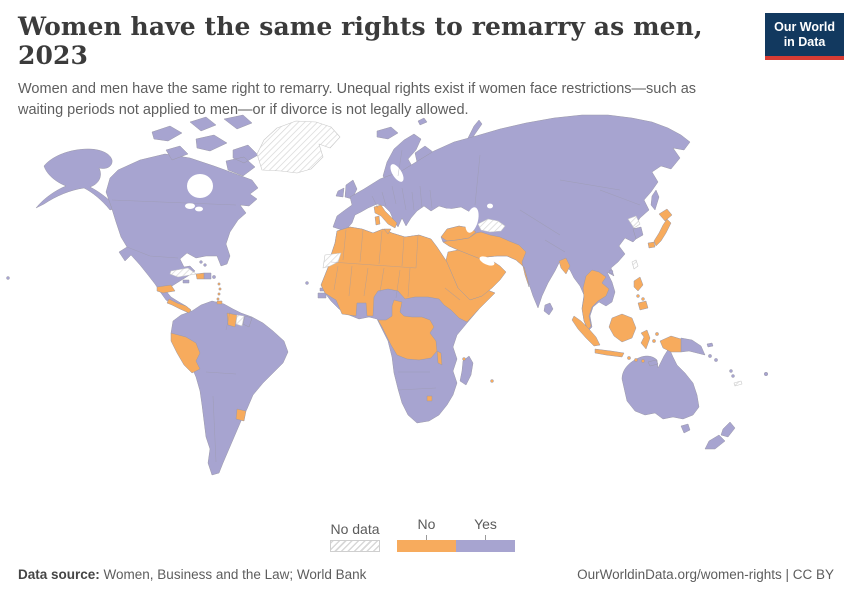  I want to click on legend-bar: No Yes, so click(456, 534).